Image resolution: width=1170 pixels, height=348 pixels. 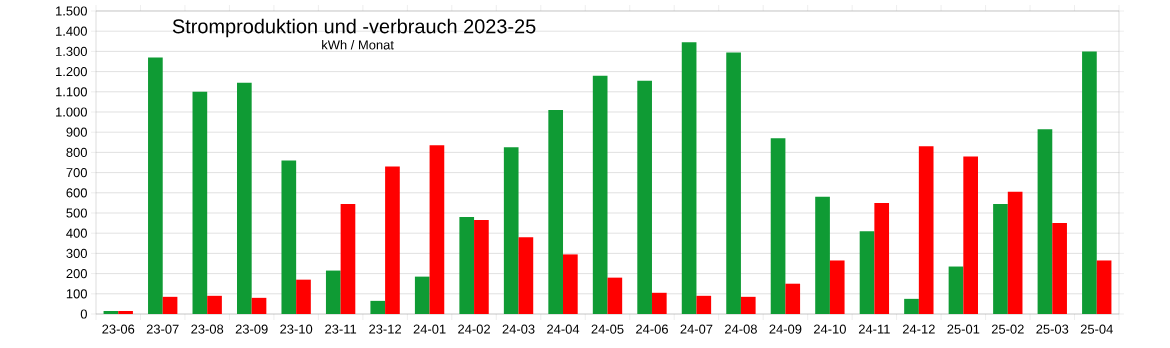 What do you see at coordinates (874, 329) in the screenshot?
I see `x-tick-label: 24-11` at bounding box center [874, 329].